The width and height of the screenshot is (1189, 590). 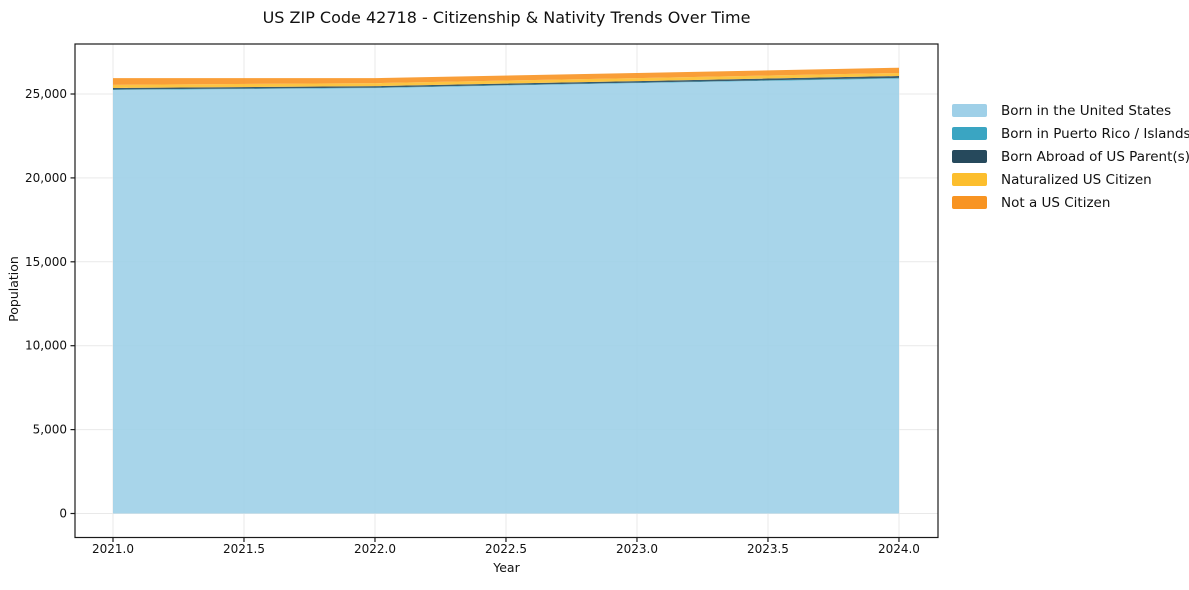 What do you see at coordinates (506, 567) in the screenshot?
I see `x-axis-label: Year` at bounding box center [506, 567].